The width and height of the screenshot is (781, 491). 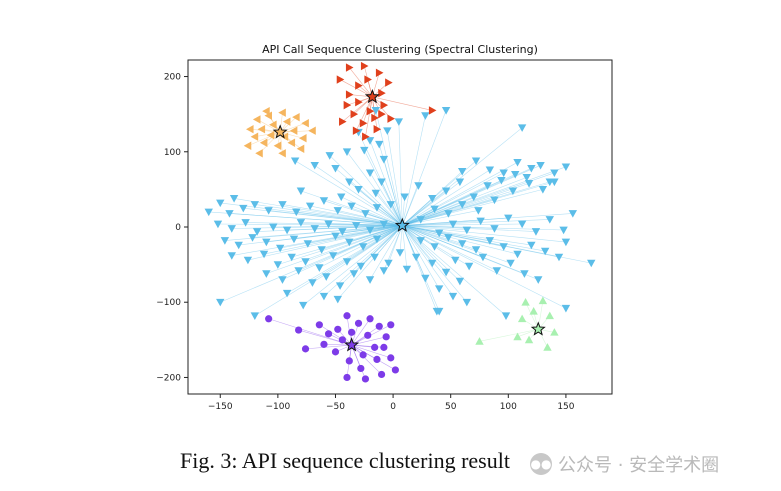 What do you see at coordinates (172, 153) in the screenshot?
I see `y-tick-label: 100` at bounding box center [172, 153].